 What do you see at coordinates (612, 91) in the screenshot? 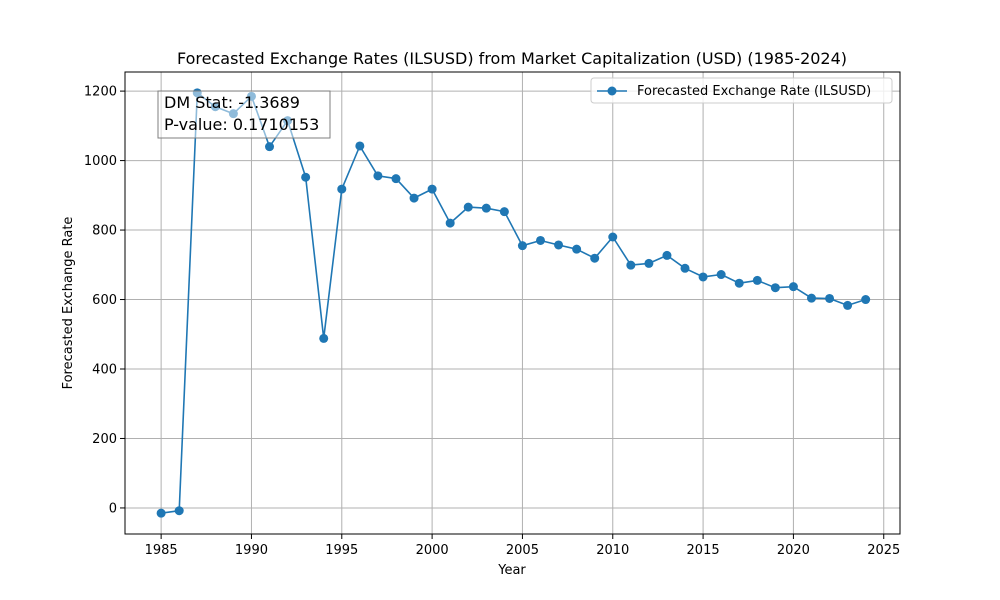
I see `legend-marker-swatch` at bounding box center [612, 91].